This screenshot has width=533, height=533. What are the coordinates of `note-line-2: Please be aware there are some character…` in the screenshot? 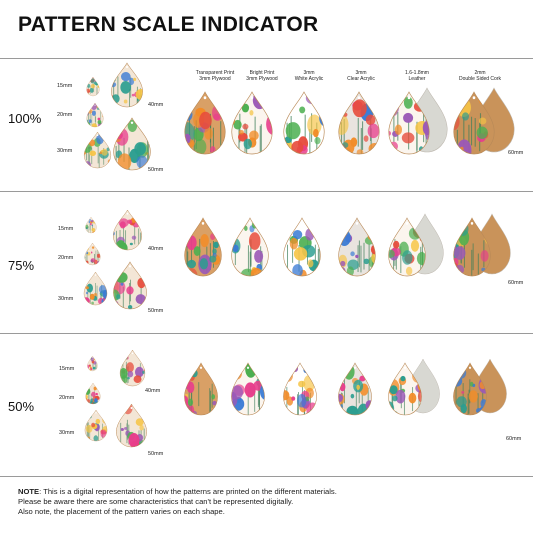 It's located at (156, 501).